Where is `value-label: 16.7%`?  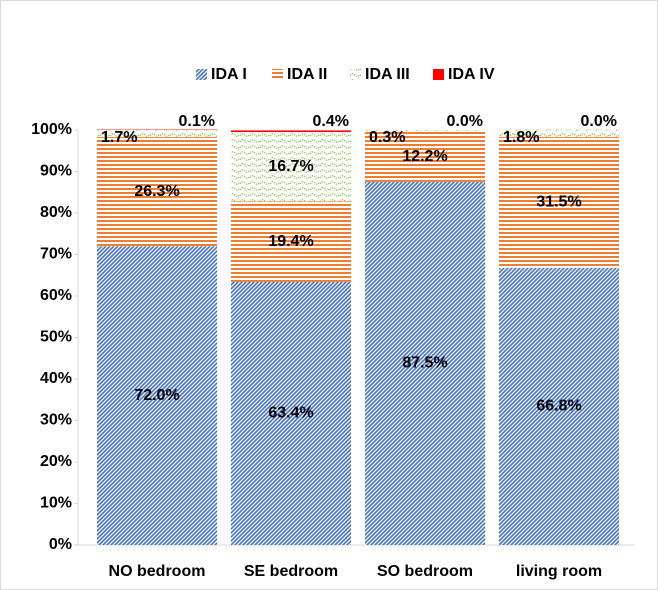
value-label: 16.7% is located at coordinates (290, 166).